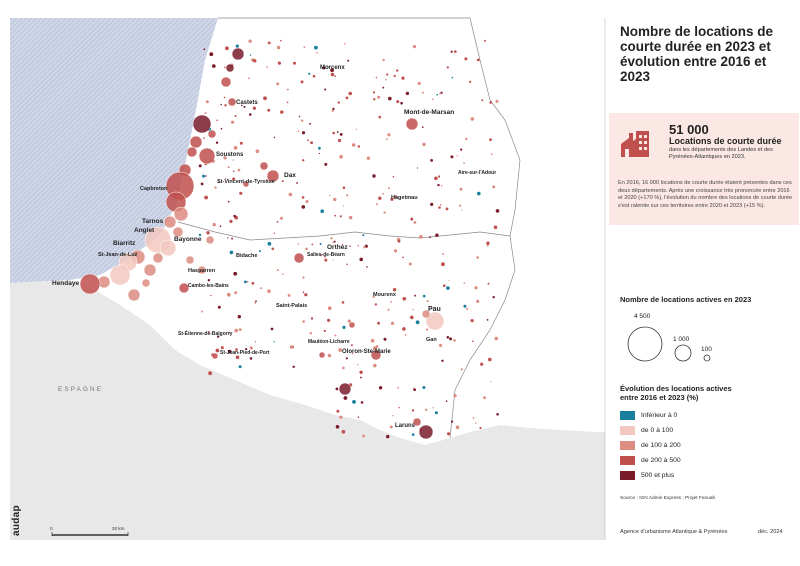  What do you see at coordinates (658, 475) in the screenshot?
I see `color-legend-label: 500 et plus` at bounding box center [658, 475].